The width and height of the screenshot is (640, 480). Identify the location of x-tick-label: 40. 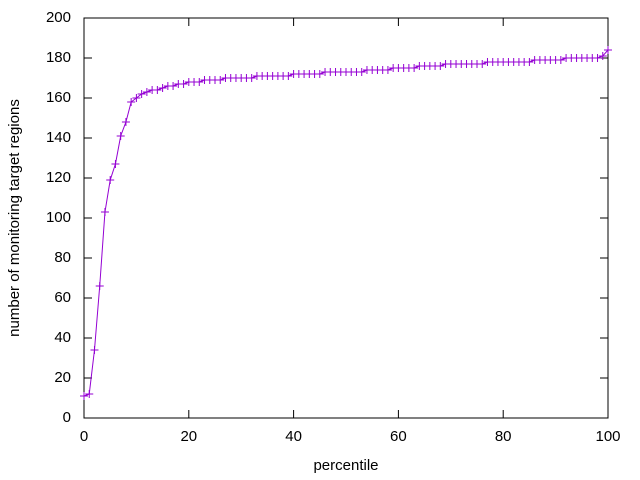
(293, 436).